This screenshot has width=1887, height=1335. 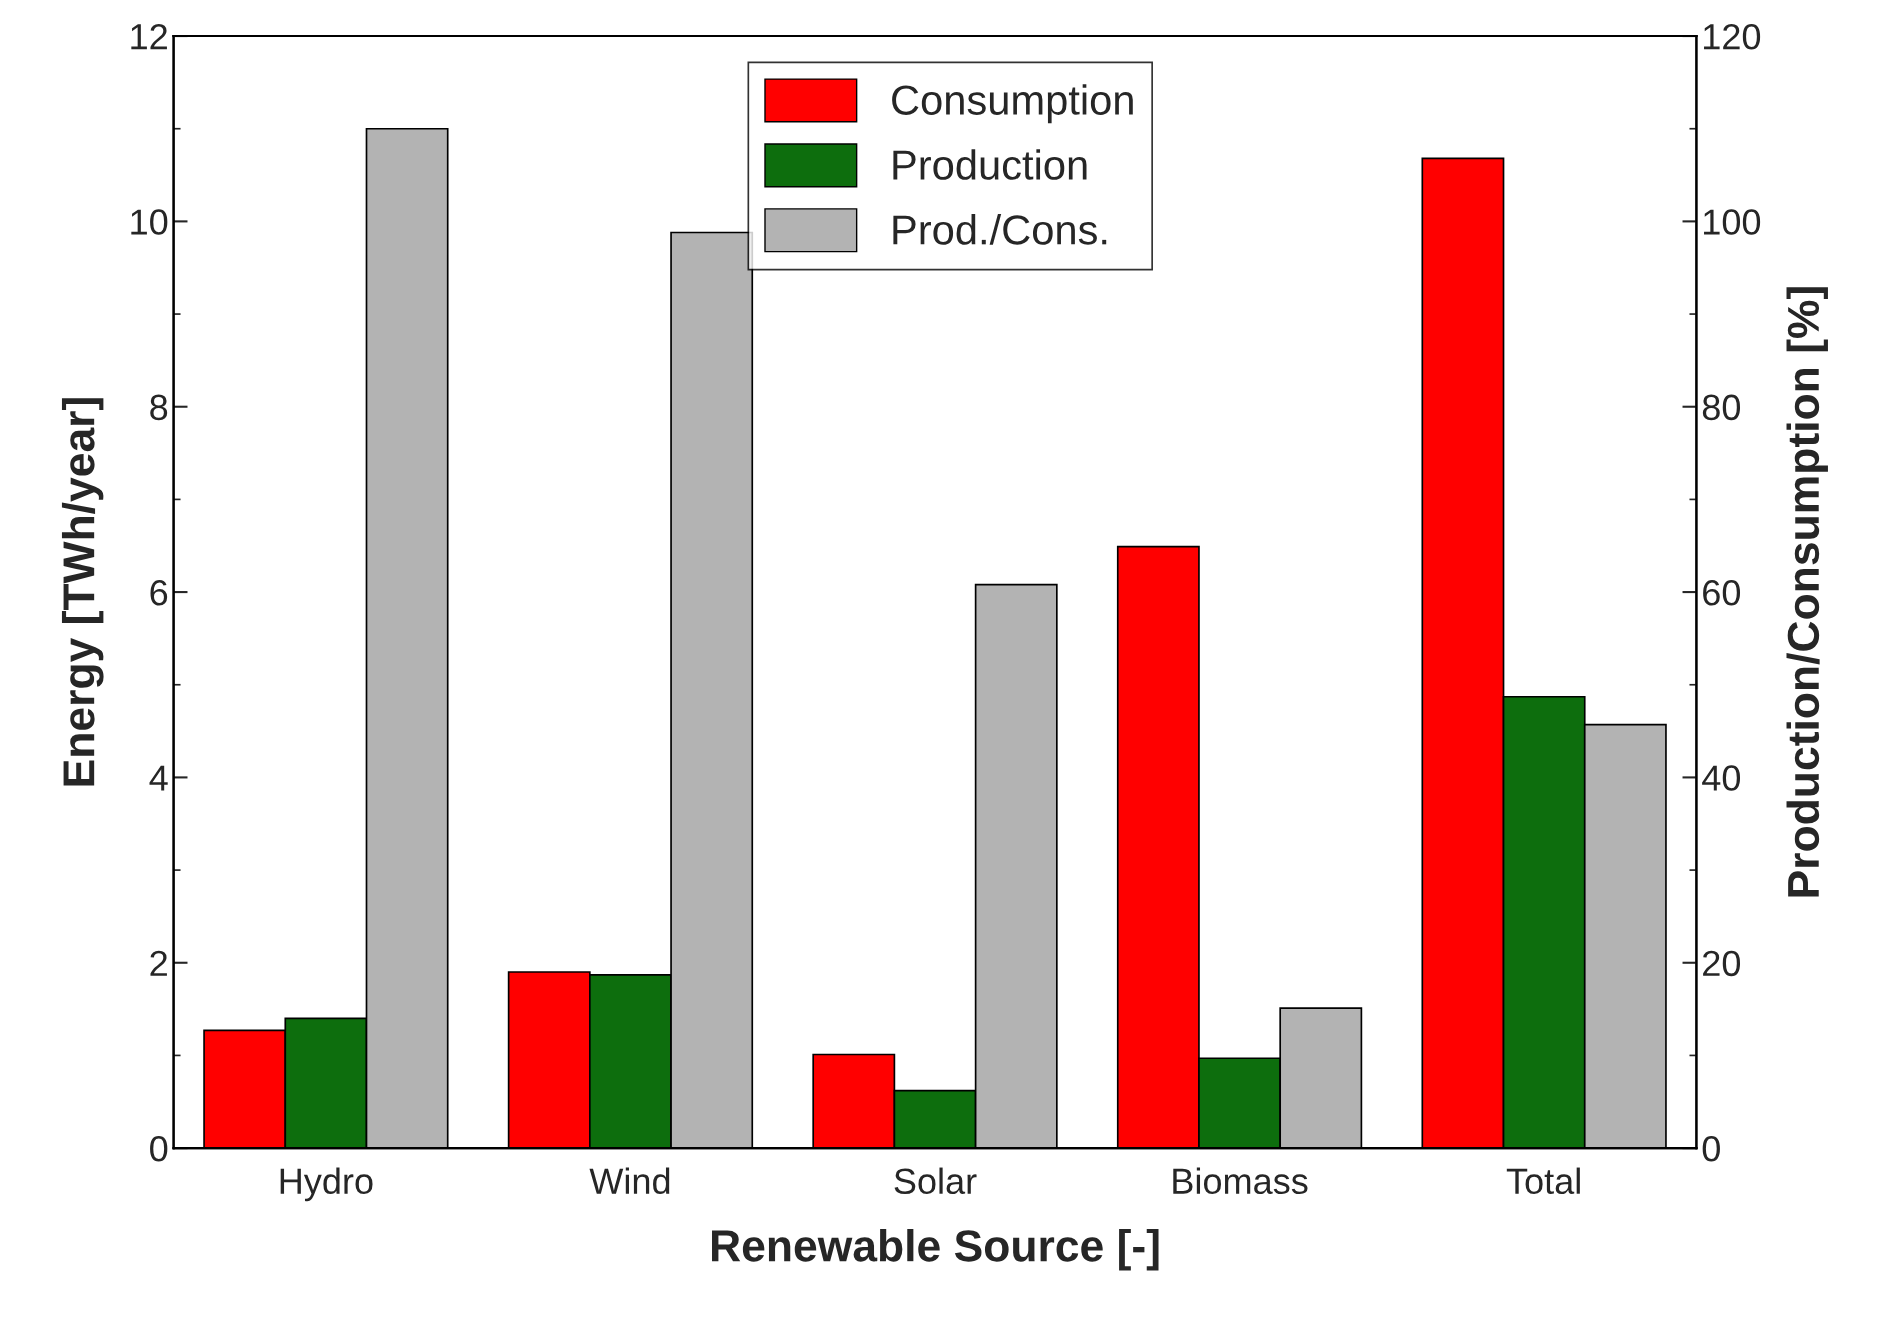 I want to click on y2-tick-label: 20, so click(x=1722, y=963).